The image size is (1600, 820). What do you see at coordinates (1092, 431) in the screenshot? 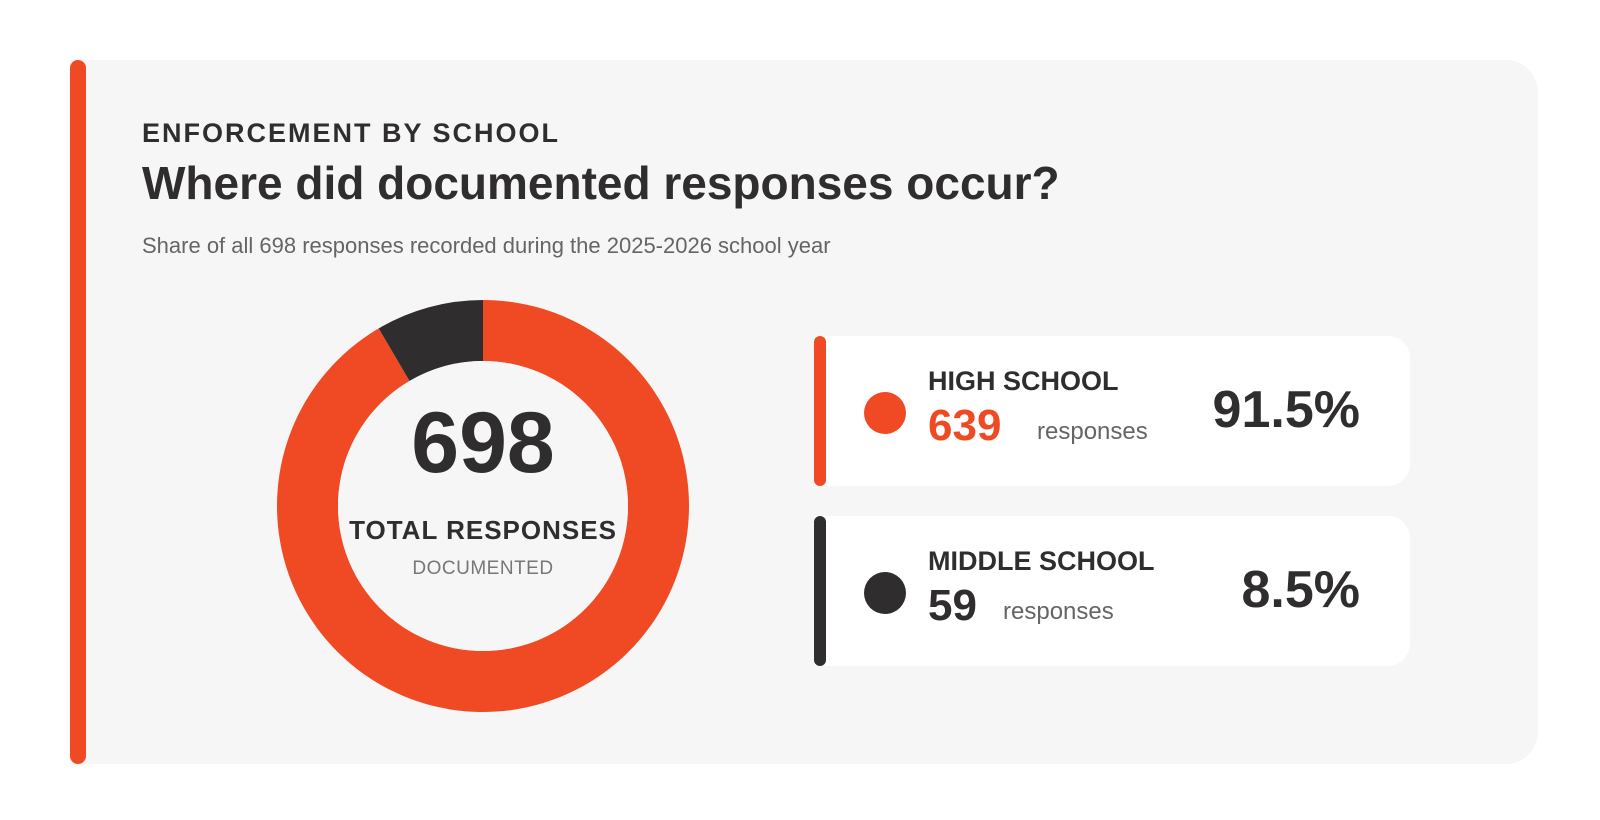
I see `legend-unit-high-school: responses` at bounding box center [1092, 431].